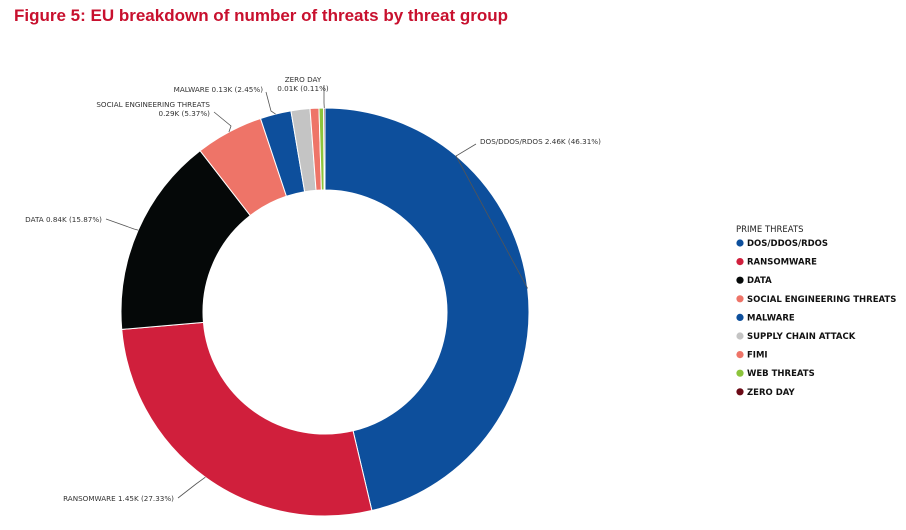 This screenshot has width=906, height=530. I want to click on callout-label: ZERO DAY, so click(303, 79).